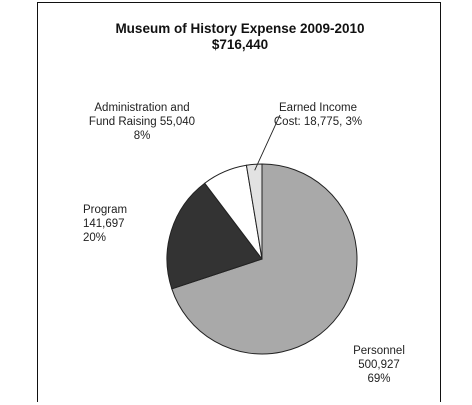 This screenshot has height=405, width=472. I want to click on slice-label-line: Earned Income, so click(318, 108).